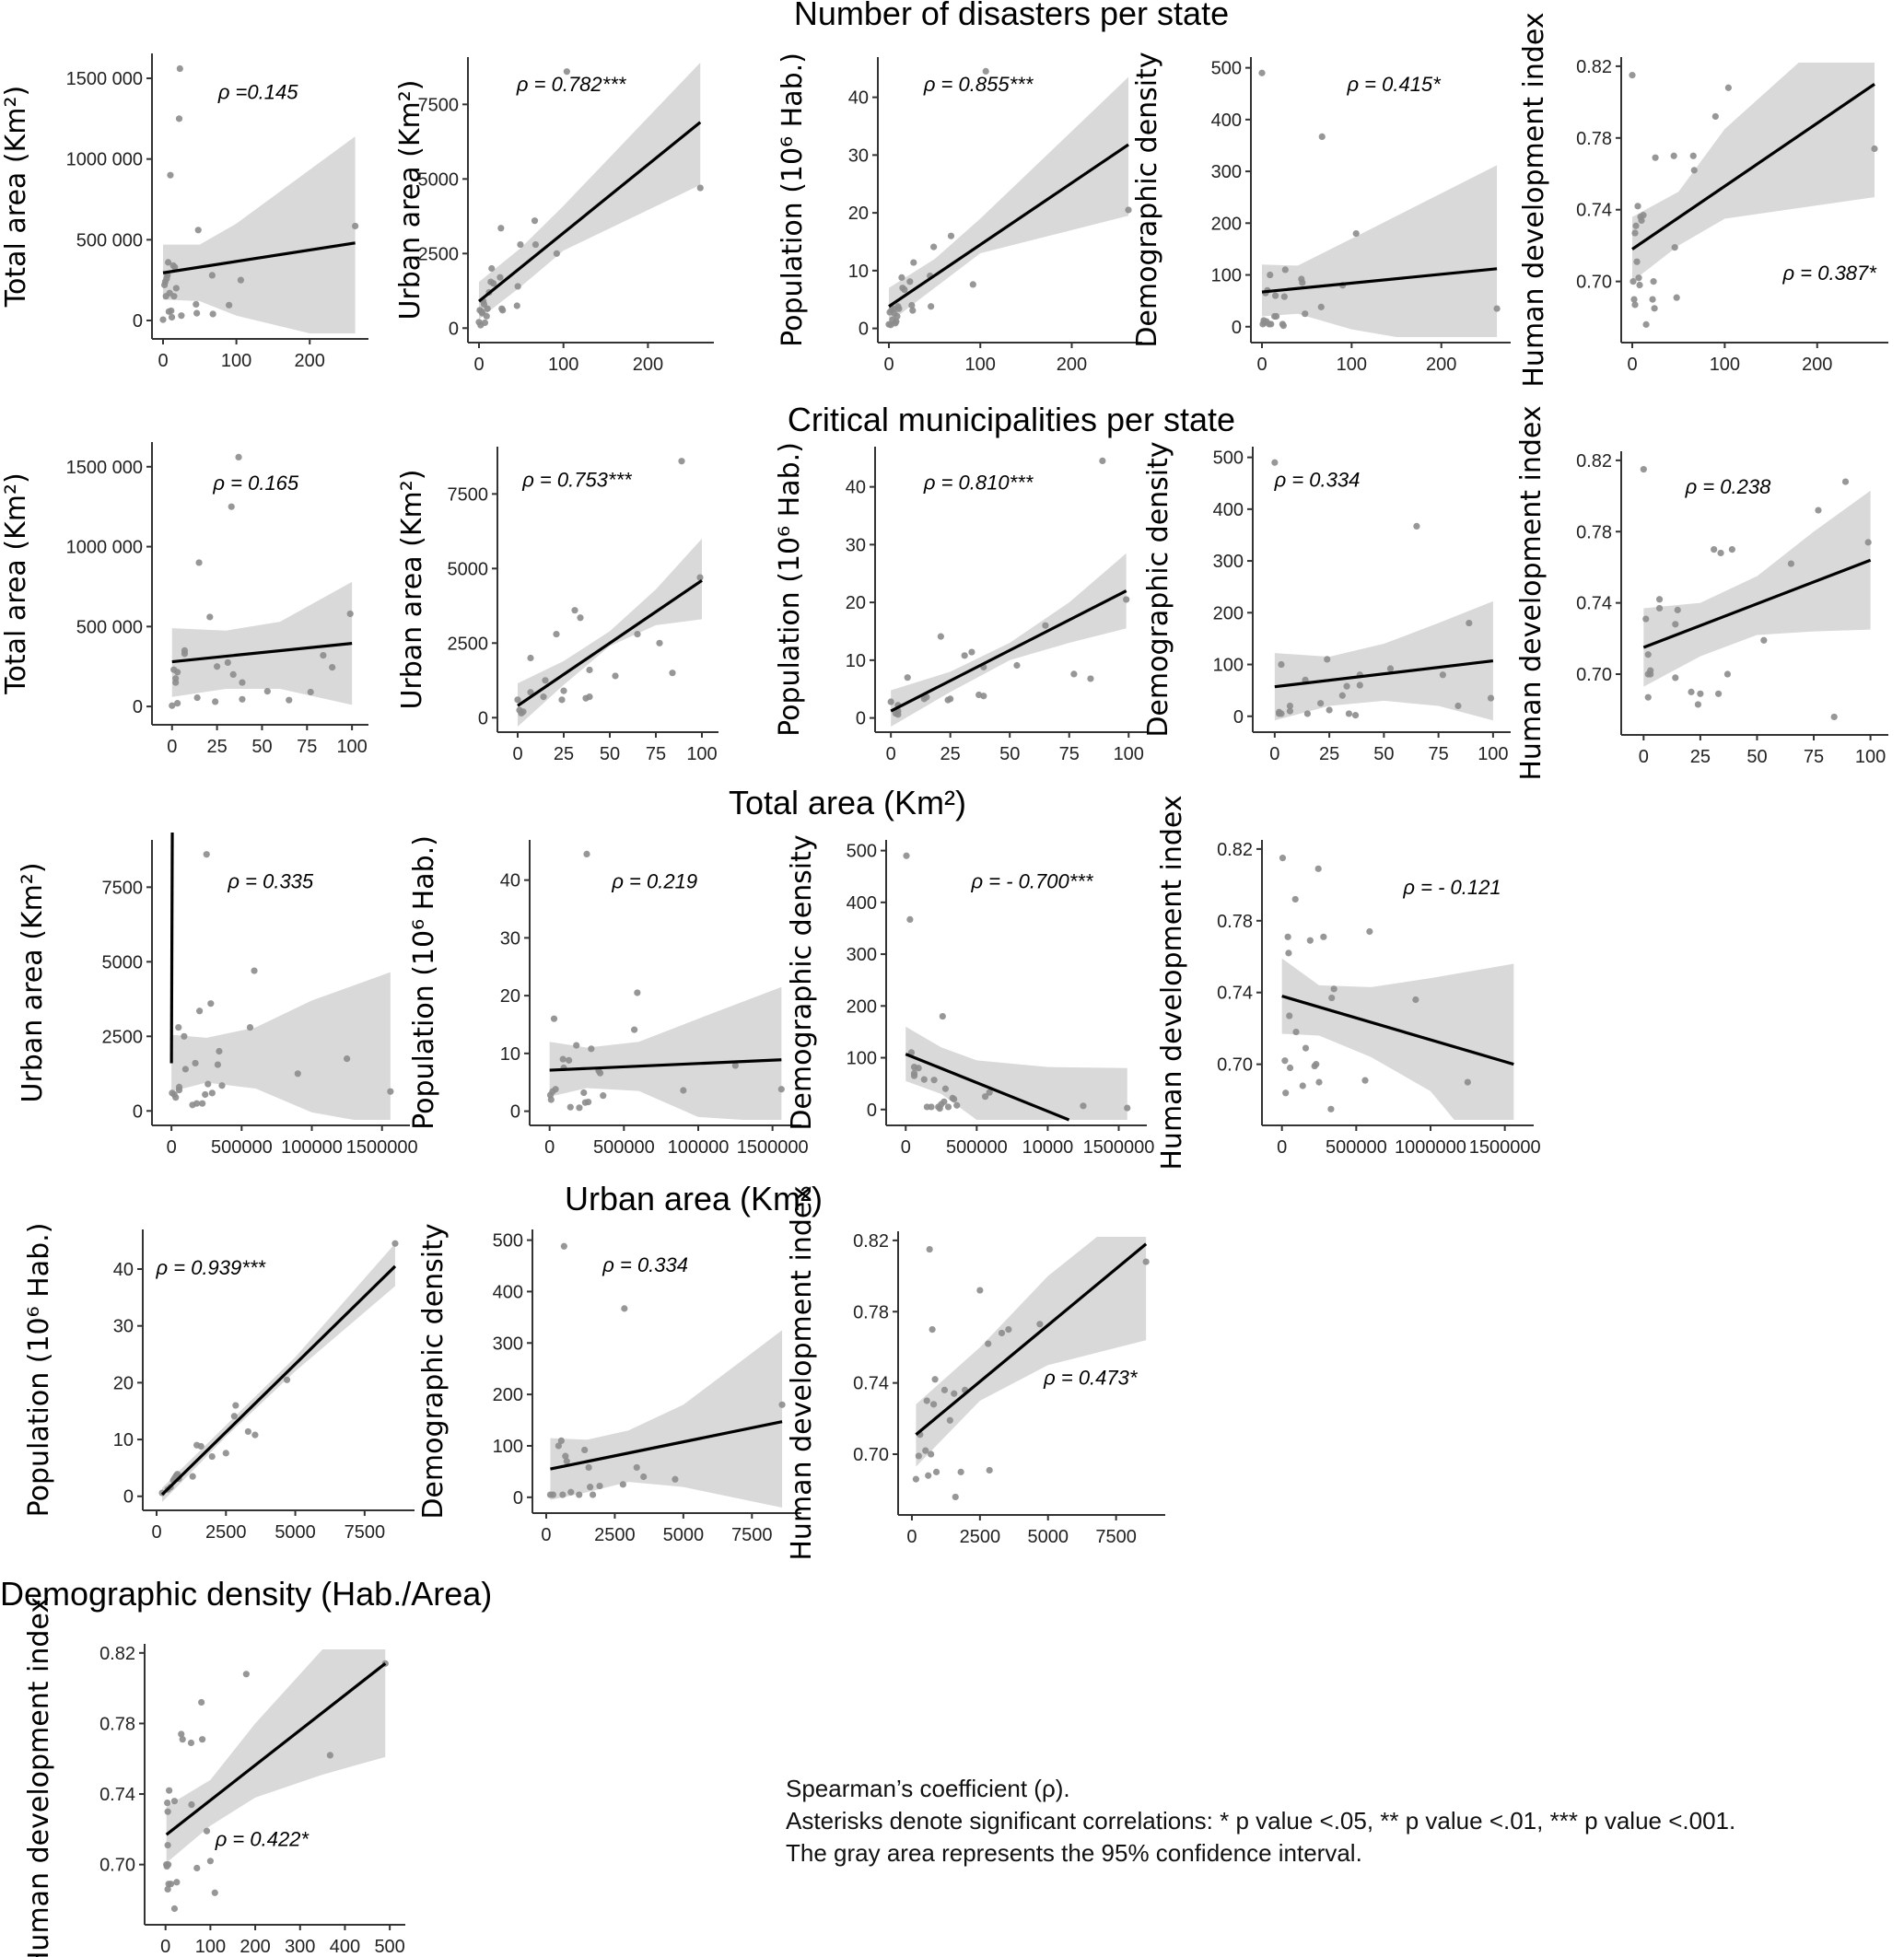 This screenshot has height=1957, width=1904. Describe the element at coordinates (508, 1344) in the screenshot. I see `y-tick-label: 300` at that location.